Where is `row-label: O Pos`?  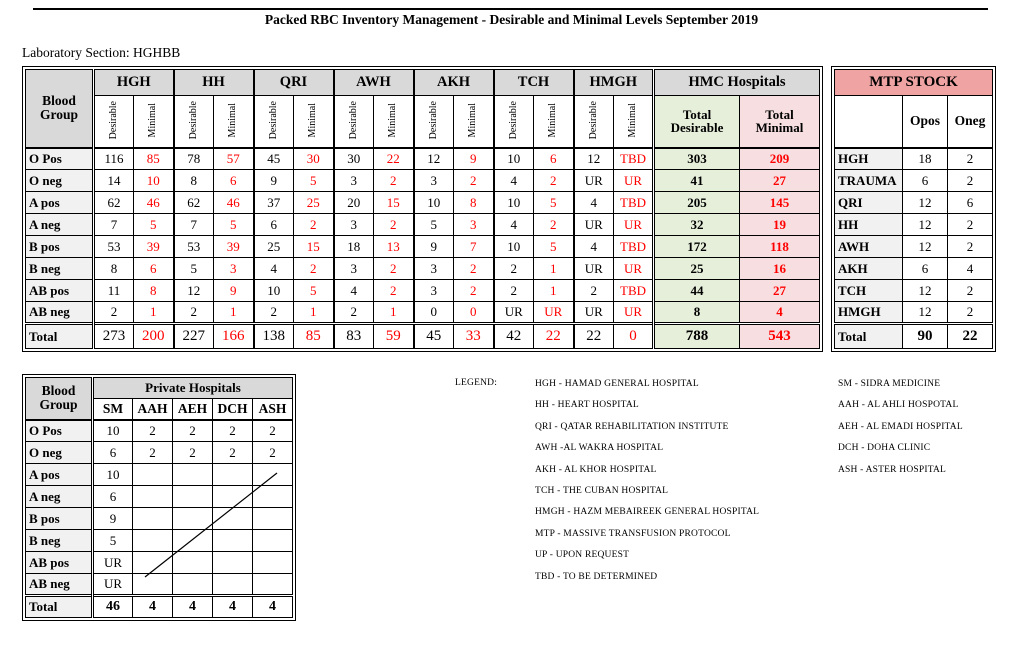
row-label: O Pos is located at coordinates (59, 158).